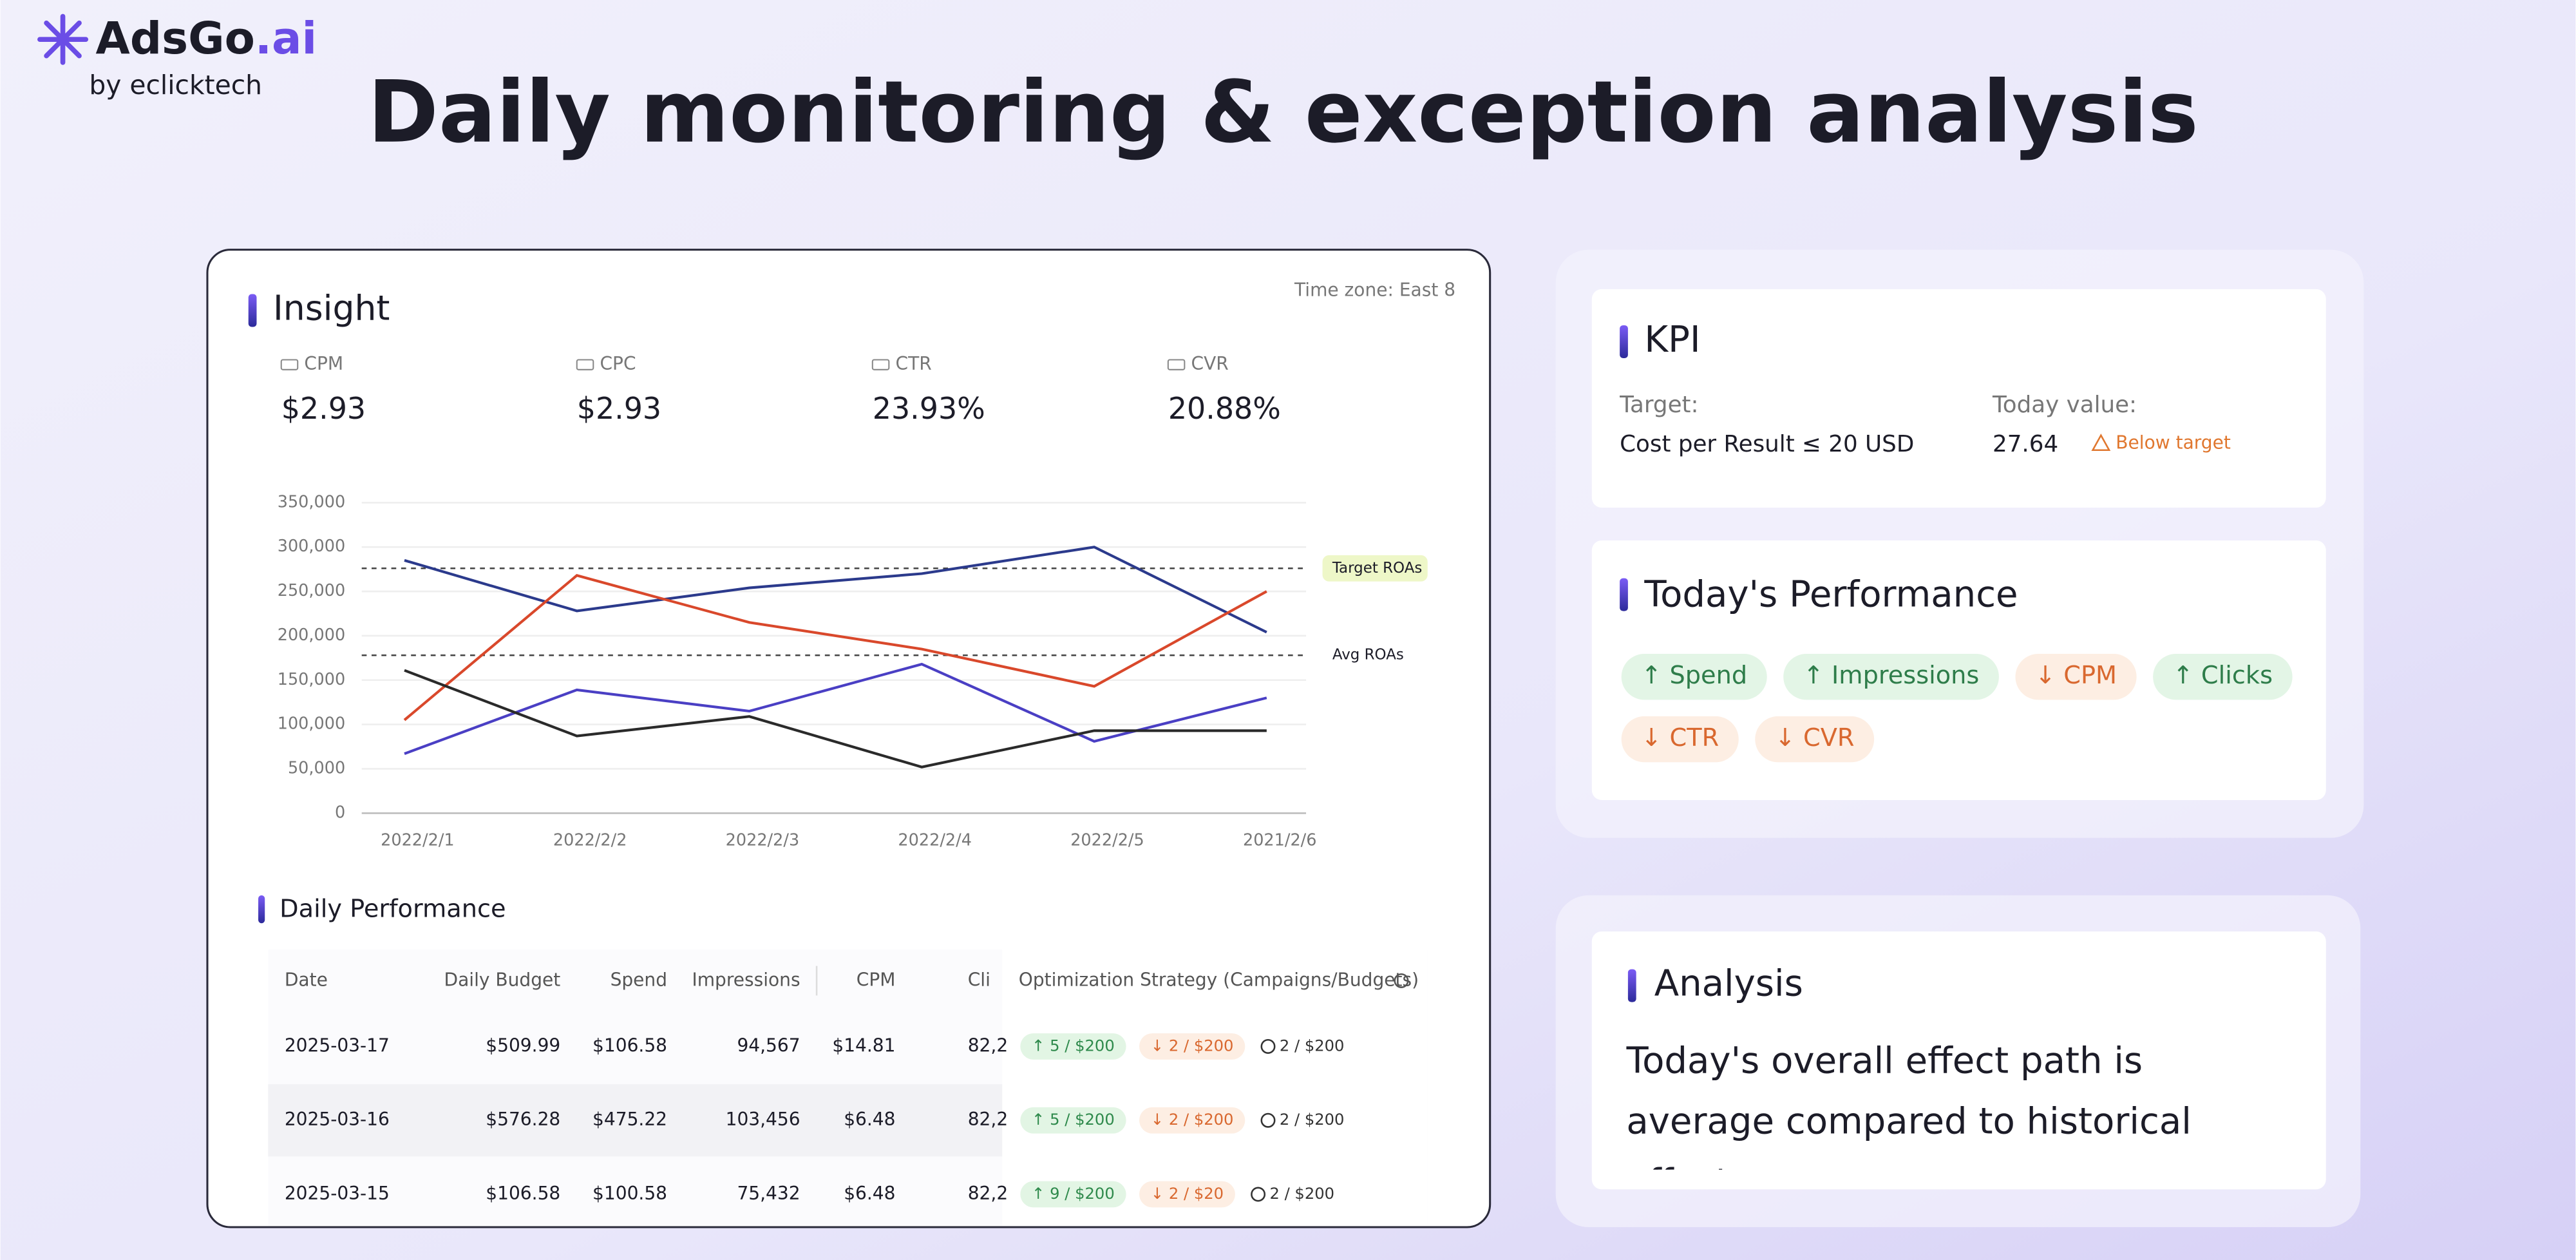 The height and width of the screenshot is (1260, 2576). I want to click on performance-tag-label: ↑ Clicks, so click(2223, 675).